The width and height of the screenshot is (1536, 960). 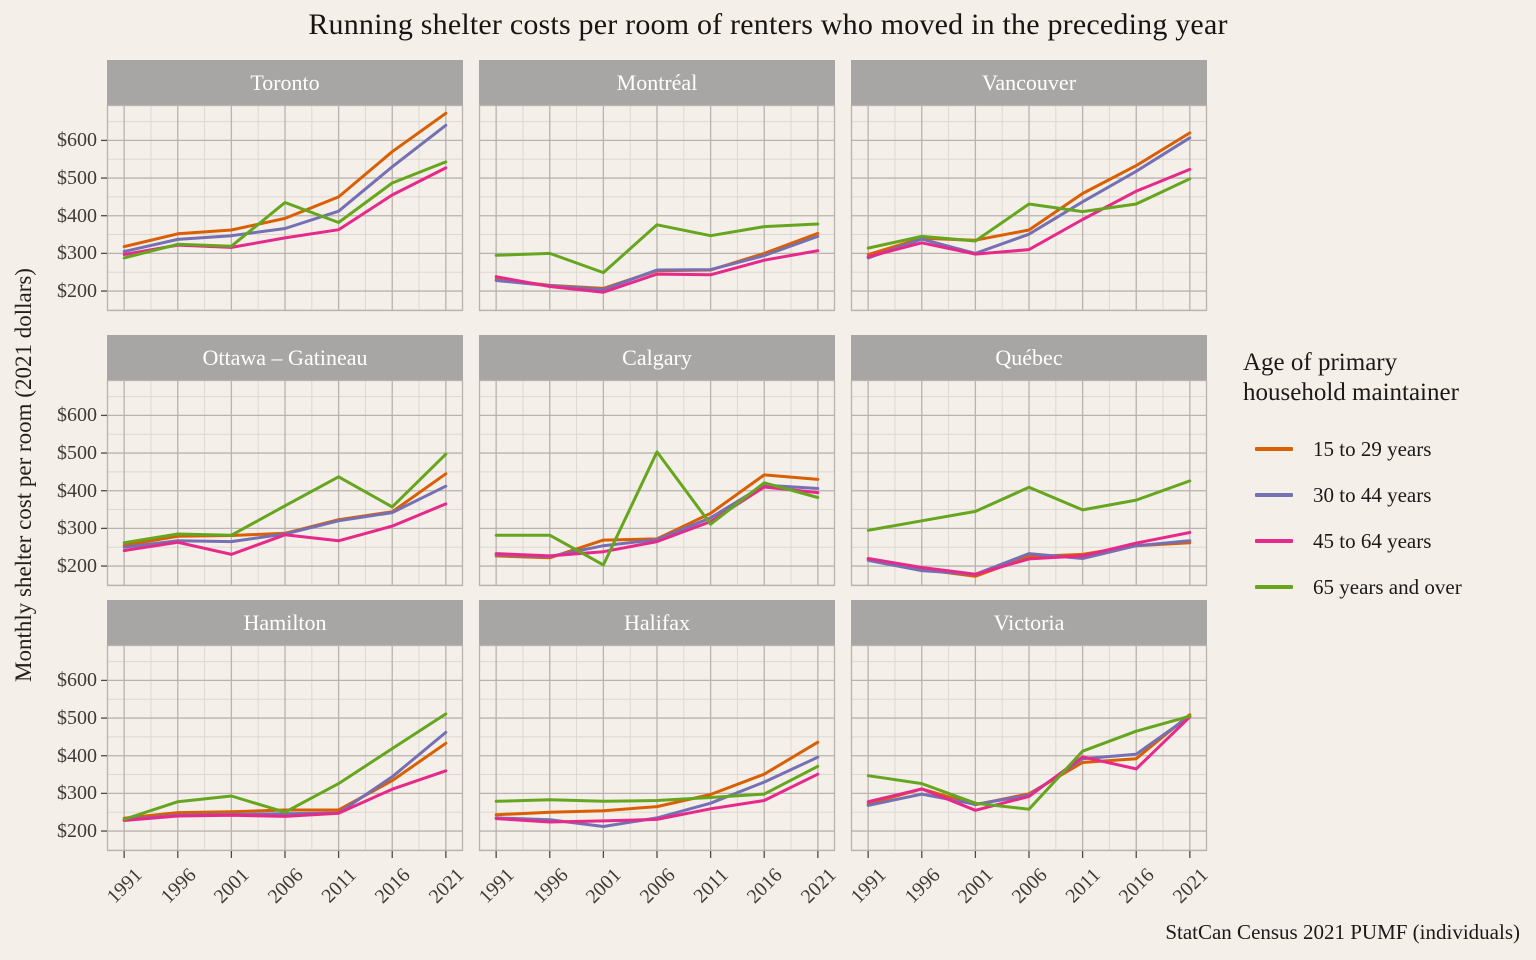 I want to click on facet-Toronto: Toronto, so click(x=282, y=186).